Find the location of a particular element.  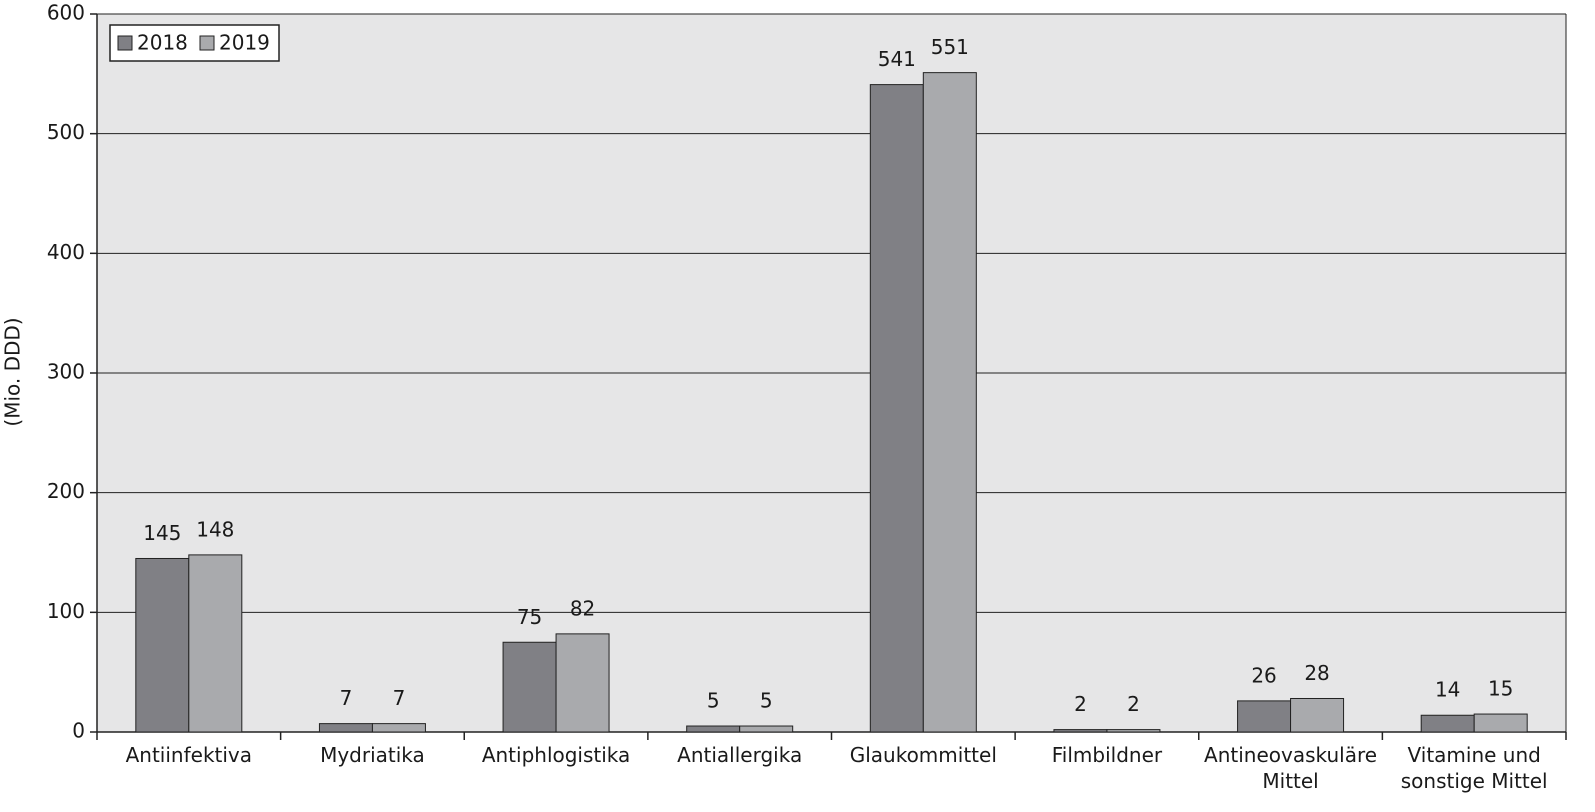

x-tick-label: Glaukommittel is located at coordinates (923, 755).